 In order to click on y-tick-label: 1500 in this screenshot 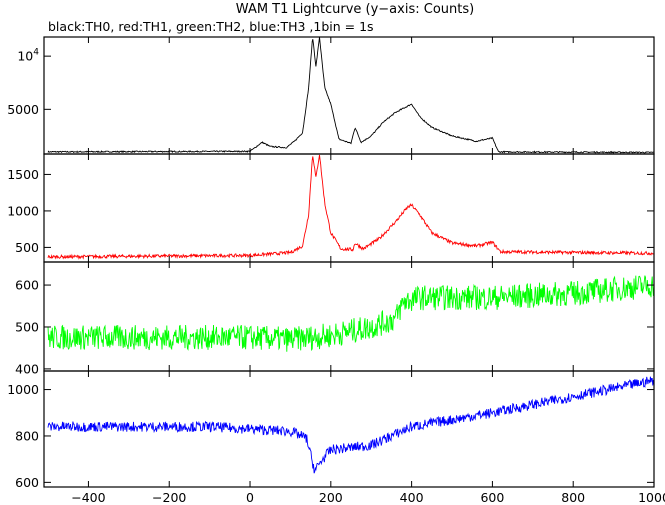, I will do `click(23, 174)`.